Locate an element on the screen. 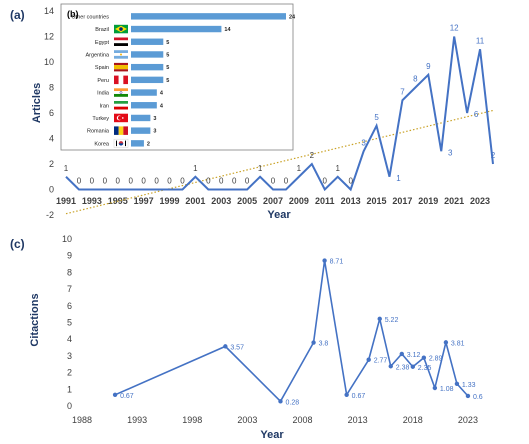  chart-a-data-label: 9 is located at coordinates (428, 66).